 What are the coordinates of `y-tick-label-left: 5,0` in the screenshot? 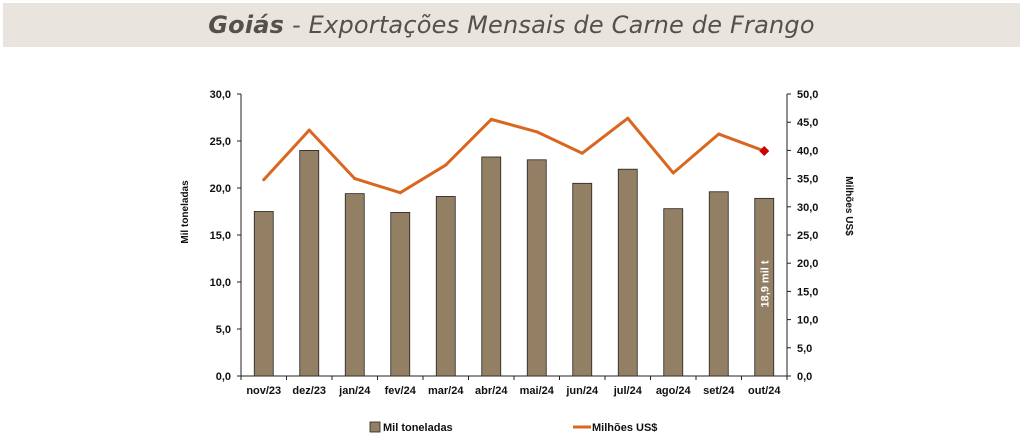 It's located at (223, 330).